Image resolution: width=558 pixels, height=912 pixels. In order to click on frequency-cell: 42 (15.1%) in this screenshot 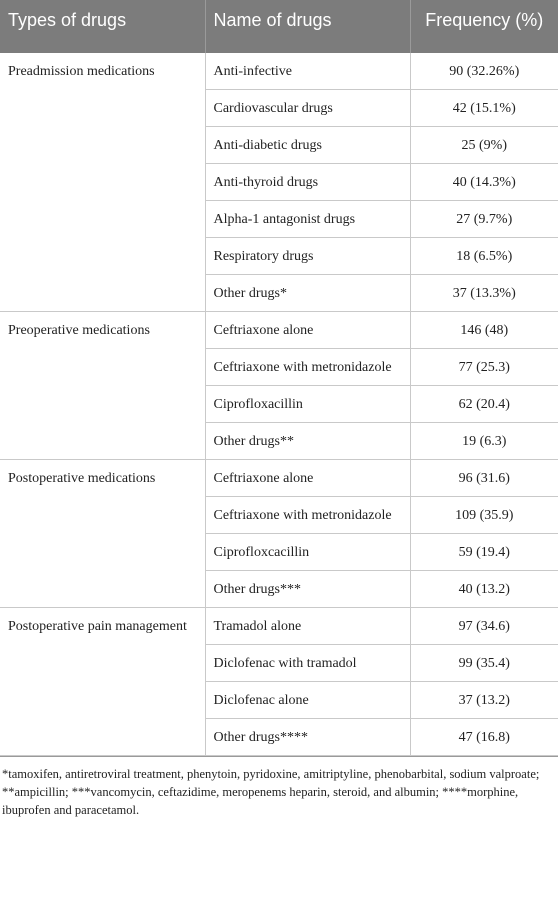, I will do `click(484, 108)`.